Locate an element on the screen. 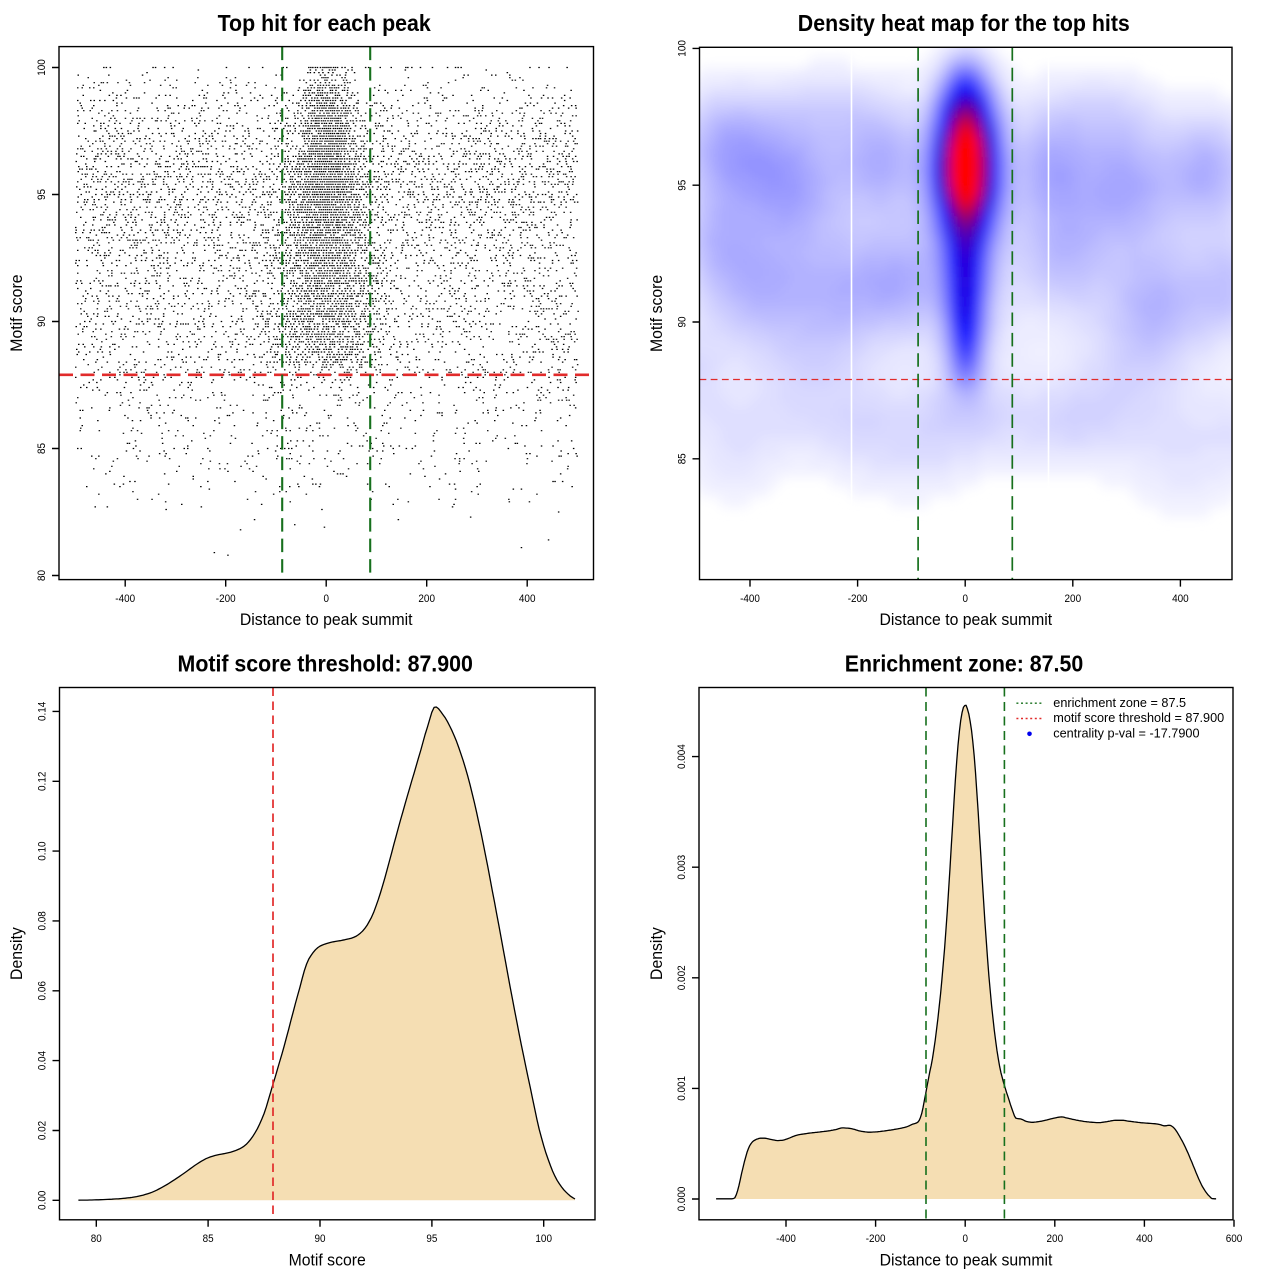 The width and height of the screenshot is (1280, 1280). svg-text: 0.000 is located at coordinates (682, 1199).